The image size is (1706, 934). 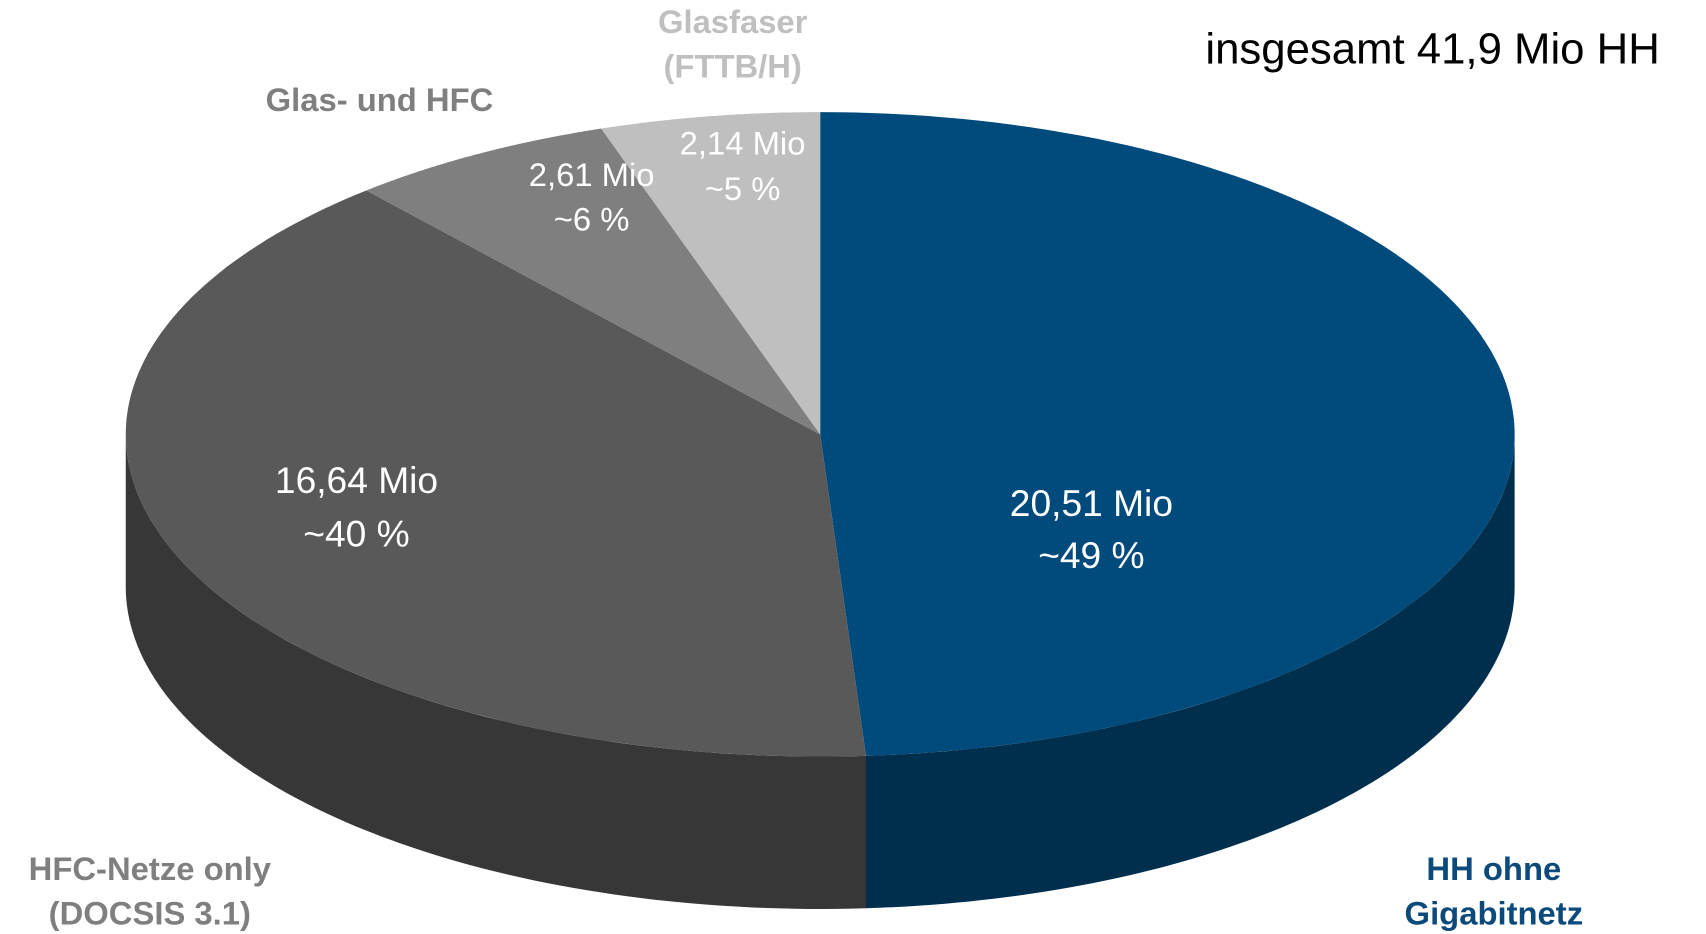 What do you see at coordinates (380, 99) in the screenshot?
I see `category-label: Glas- und HFC` at bounding box center [380, 99].